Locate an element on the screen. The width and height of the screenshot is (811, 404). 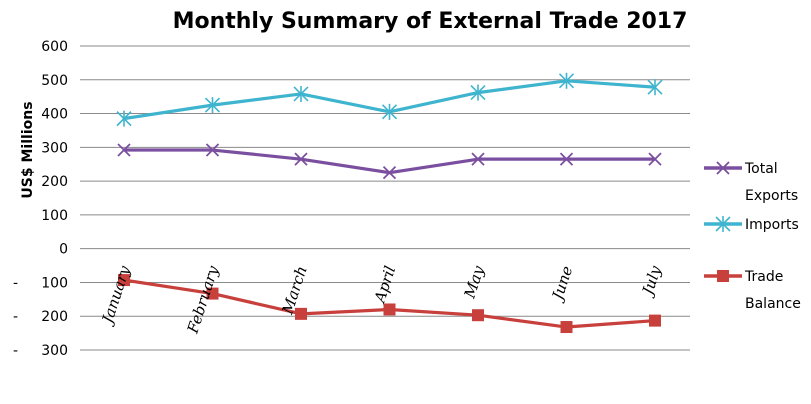
legend-label: Balance is located at coordinates (773, 304).